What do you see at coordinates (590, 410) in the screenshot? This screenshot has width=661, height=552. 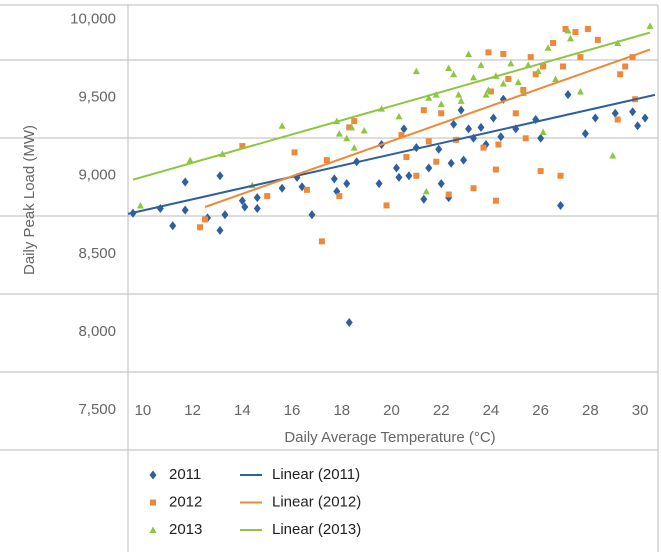 I see `x-tick-label: 28` at bounding box center [590, 410].